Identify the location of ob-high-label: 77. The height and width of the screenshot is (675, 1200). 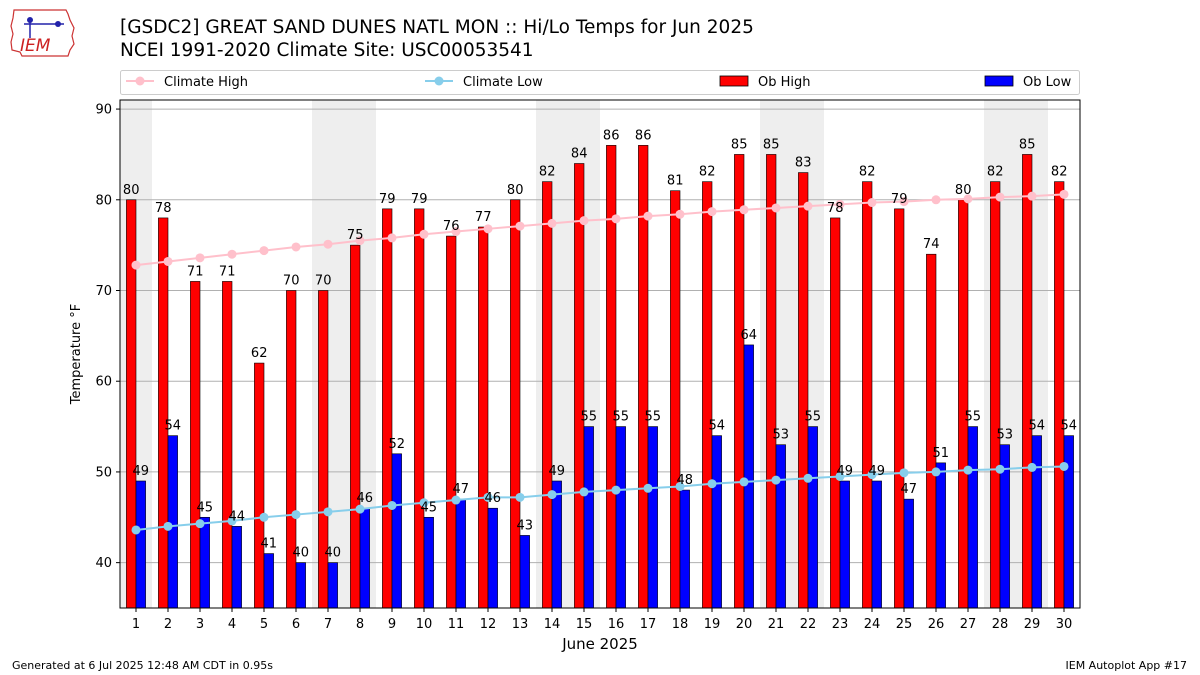
(483, 217).